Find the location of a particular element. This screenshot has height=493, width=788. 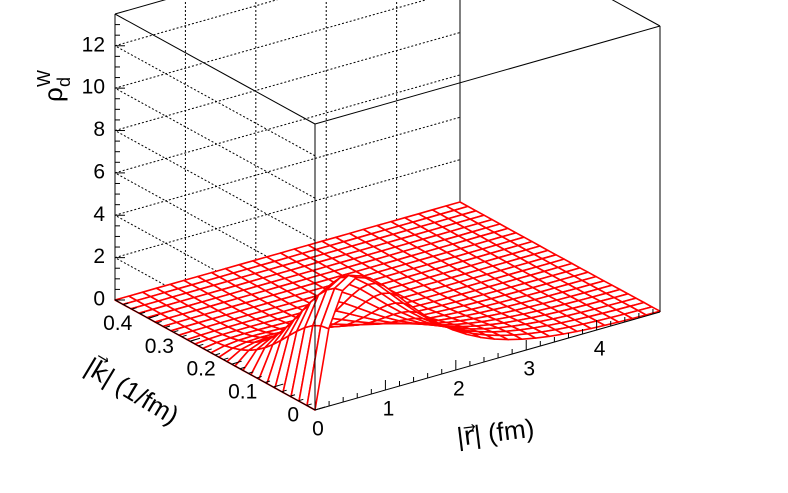

x-tick-label: 0 is located at coordinates (318, 429).